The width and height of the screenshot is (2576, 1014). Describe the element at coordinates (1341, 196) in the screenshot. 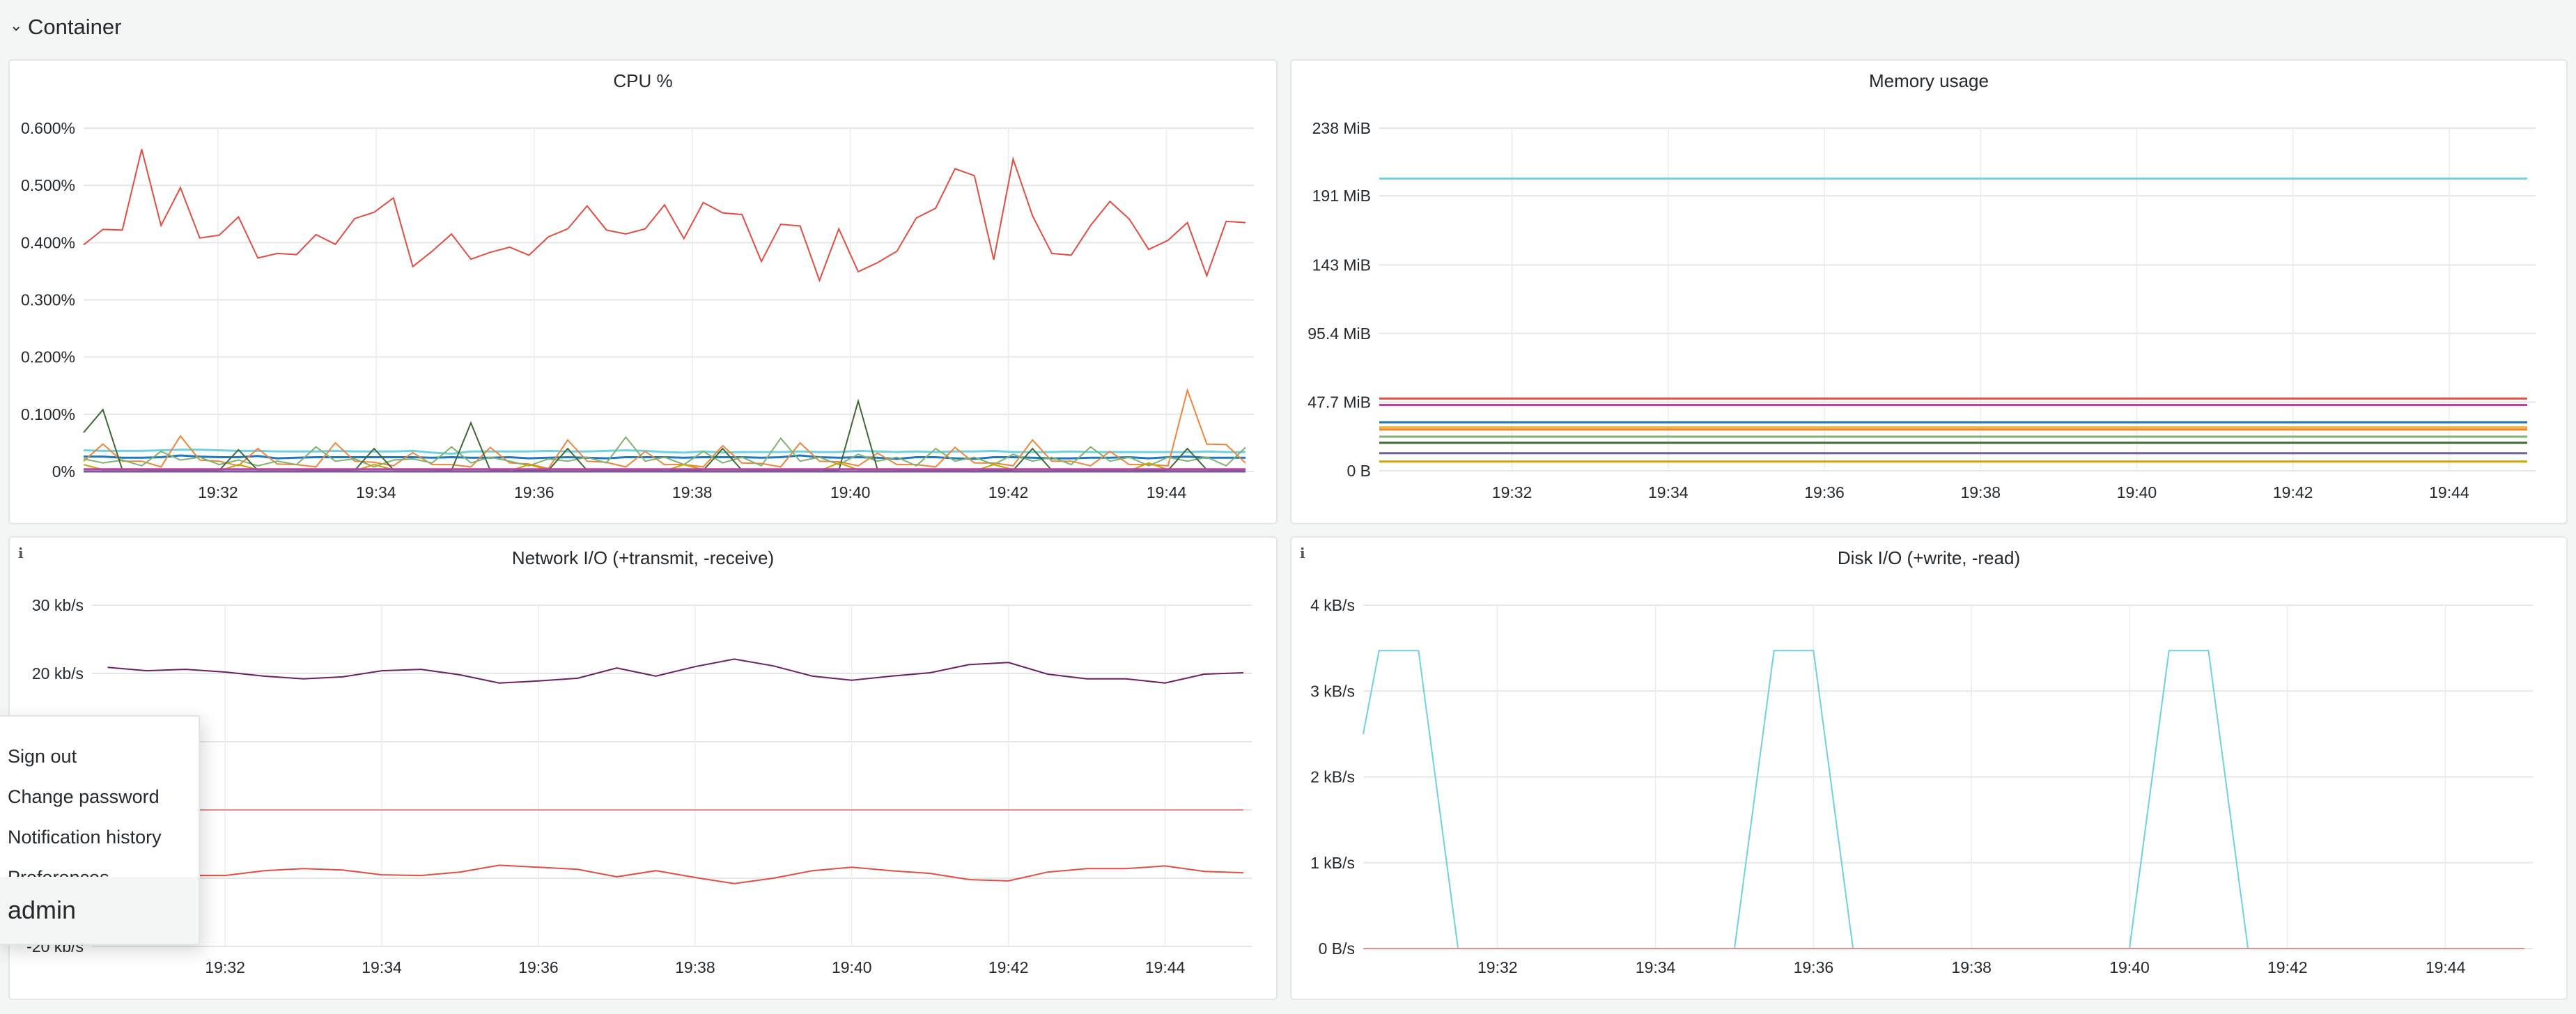

I see `y-tick-label: 191 MiB` at that location.